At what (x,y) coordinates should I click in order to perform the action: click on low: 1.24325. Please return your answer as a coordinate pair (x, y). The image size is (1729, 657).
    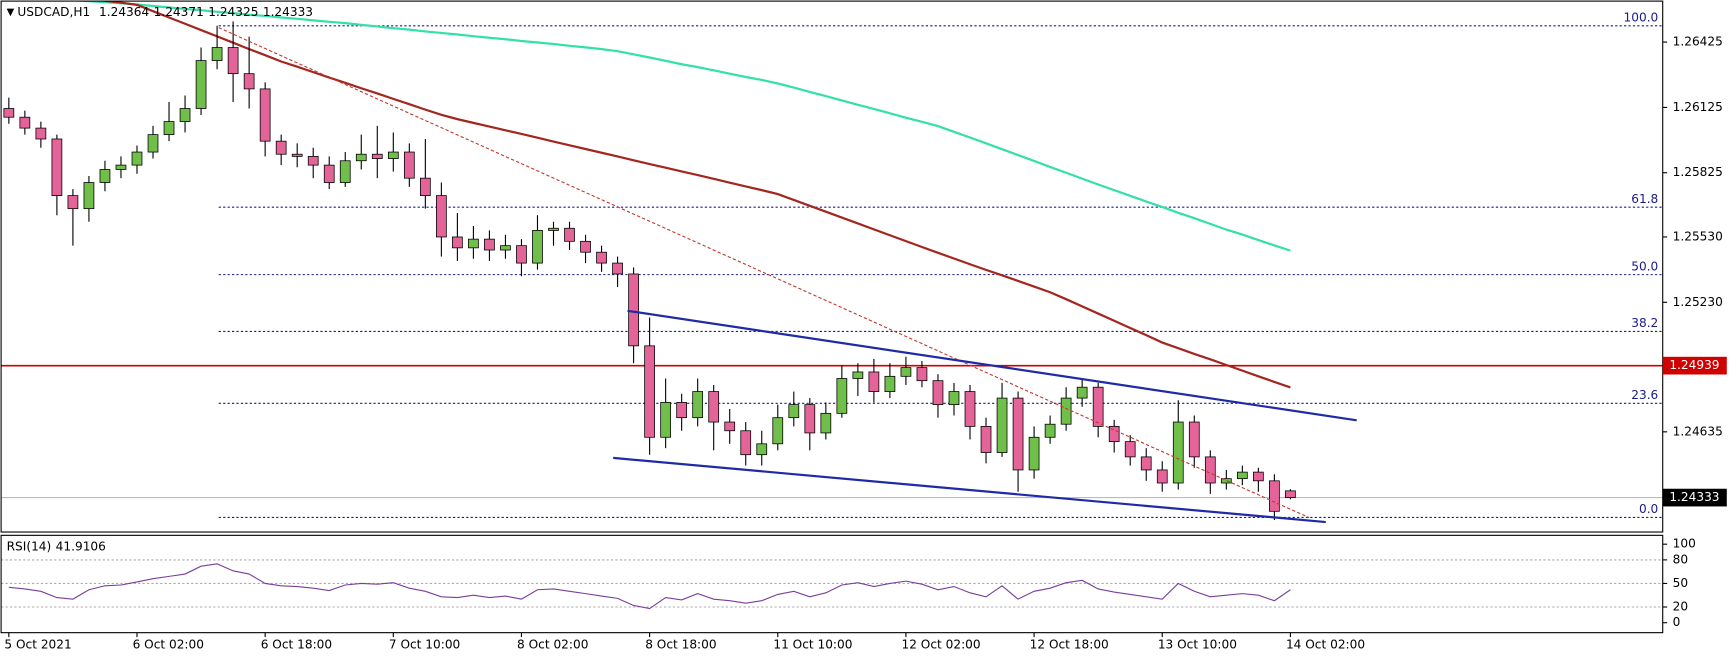
    Looking at the image, I should click on (233, 12).